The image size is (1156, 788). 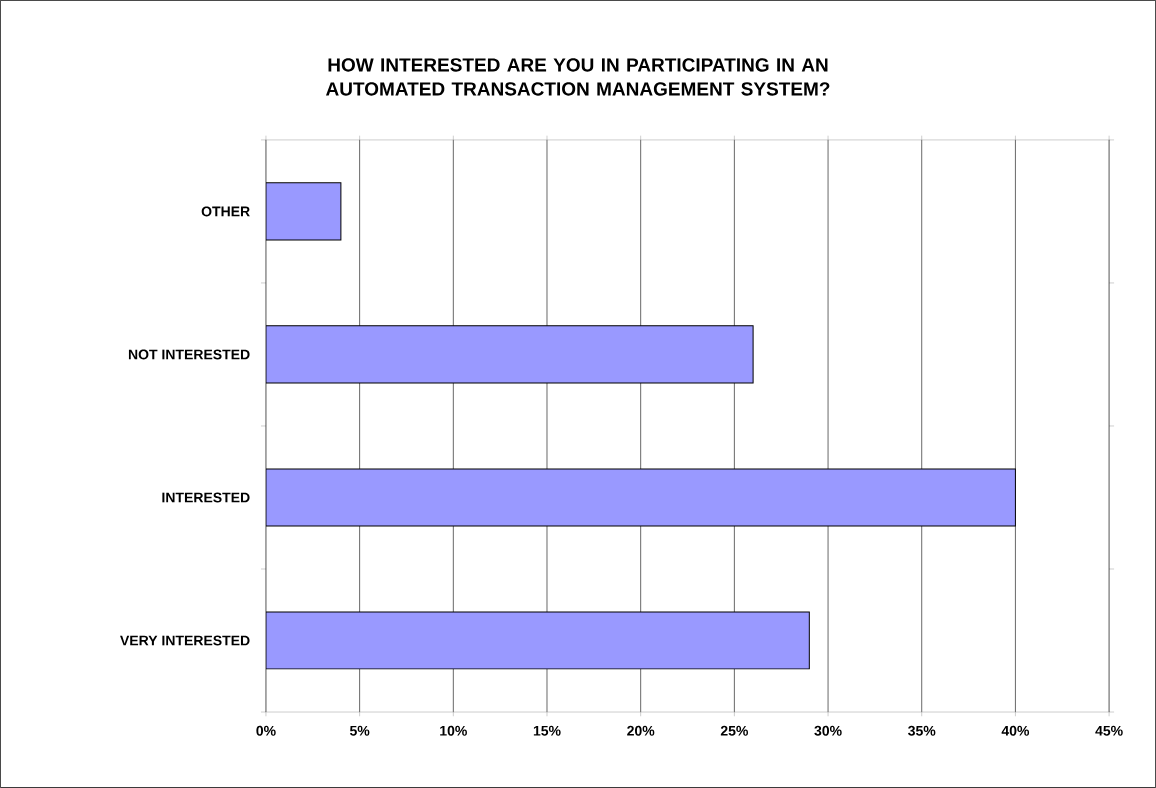 What do you see at coordinates (266, 730) in the screenshot?
I see `x-tick-label: 0%` at bounding box center [266, 730].